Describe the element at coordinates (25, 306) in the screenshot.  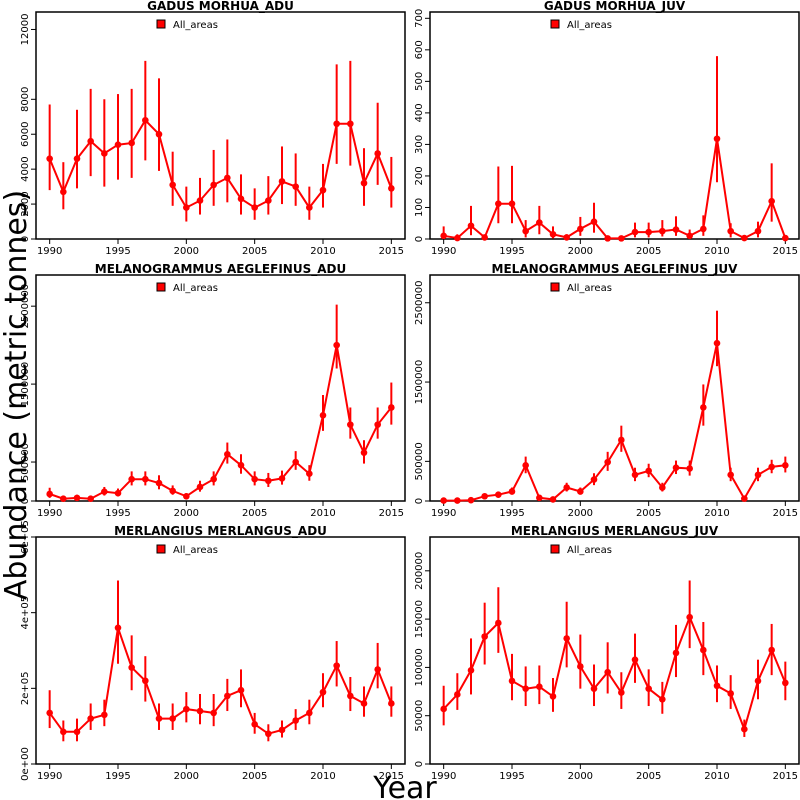
I see `y-tick-label: 2500000` at that location.